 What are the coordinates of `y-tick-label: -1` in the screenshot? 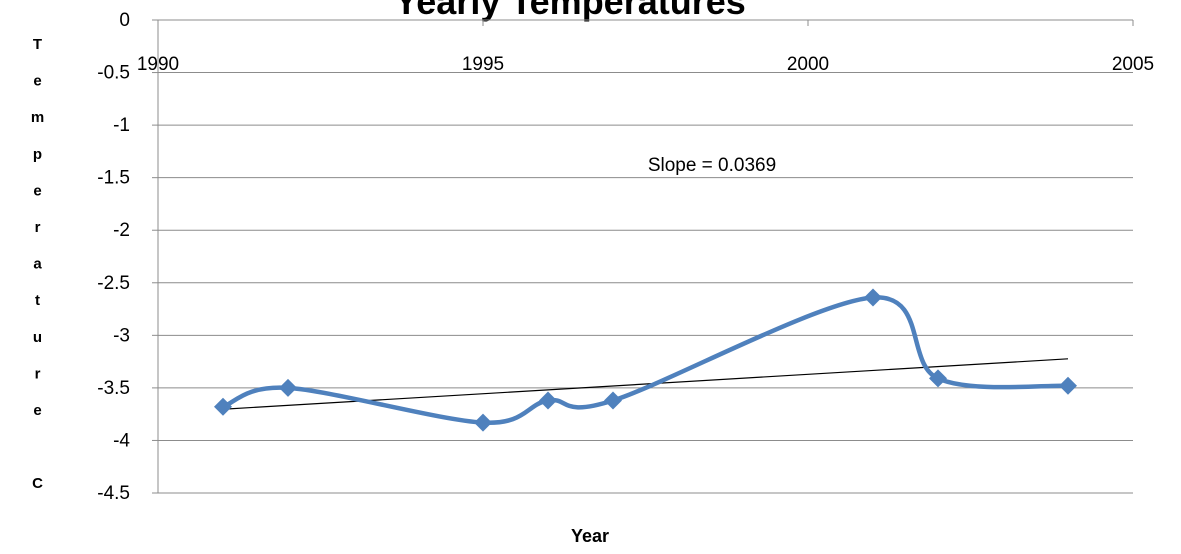 It's located at (121, 125).